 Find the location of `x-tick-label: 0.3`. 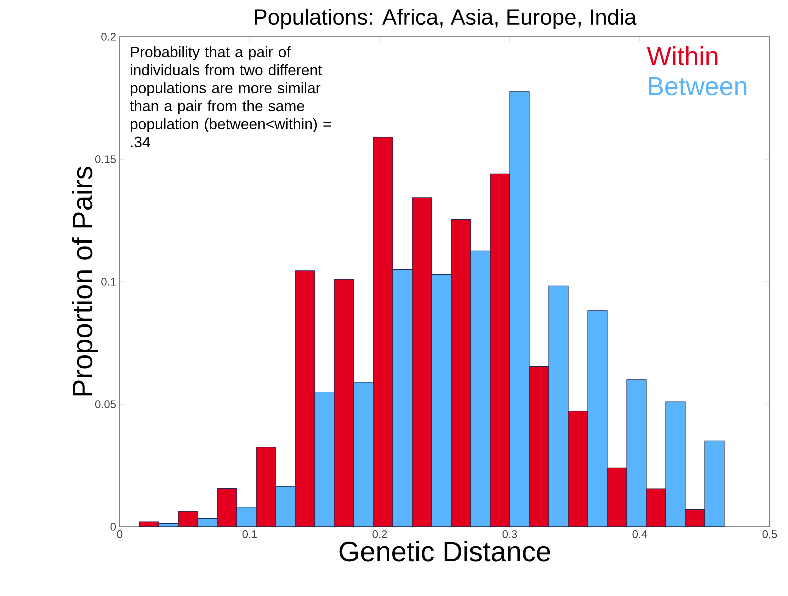

x-tick-label: 0.3 is located at coordinates (510, 534).